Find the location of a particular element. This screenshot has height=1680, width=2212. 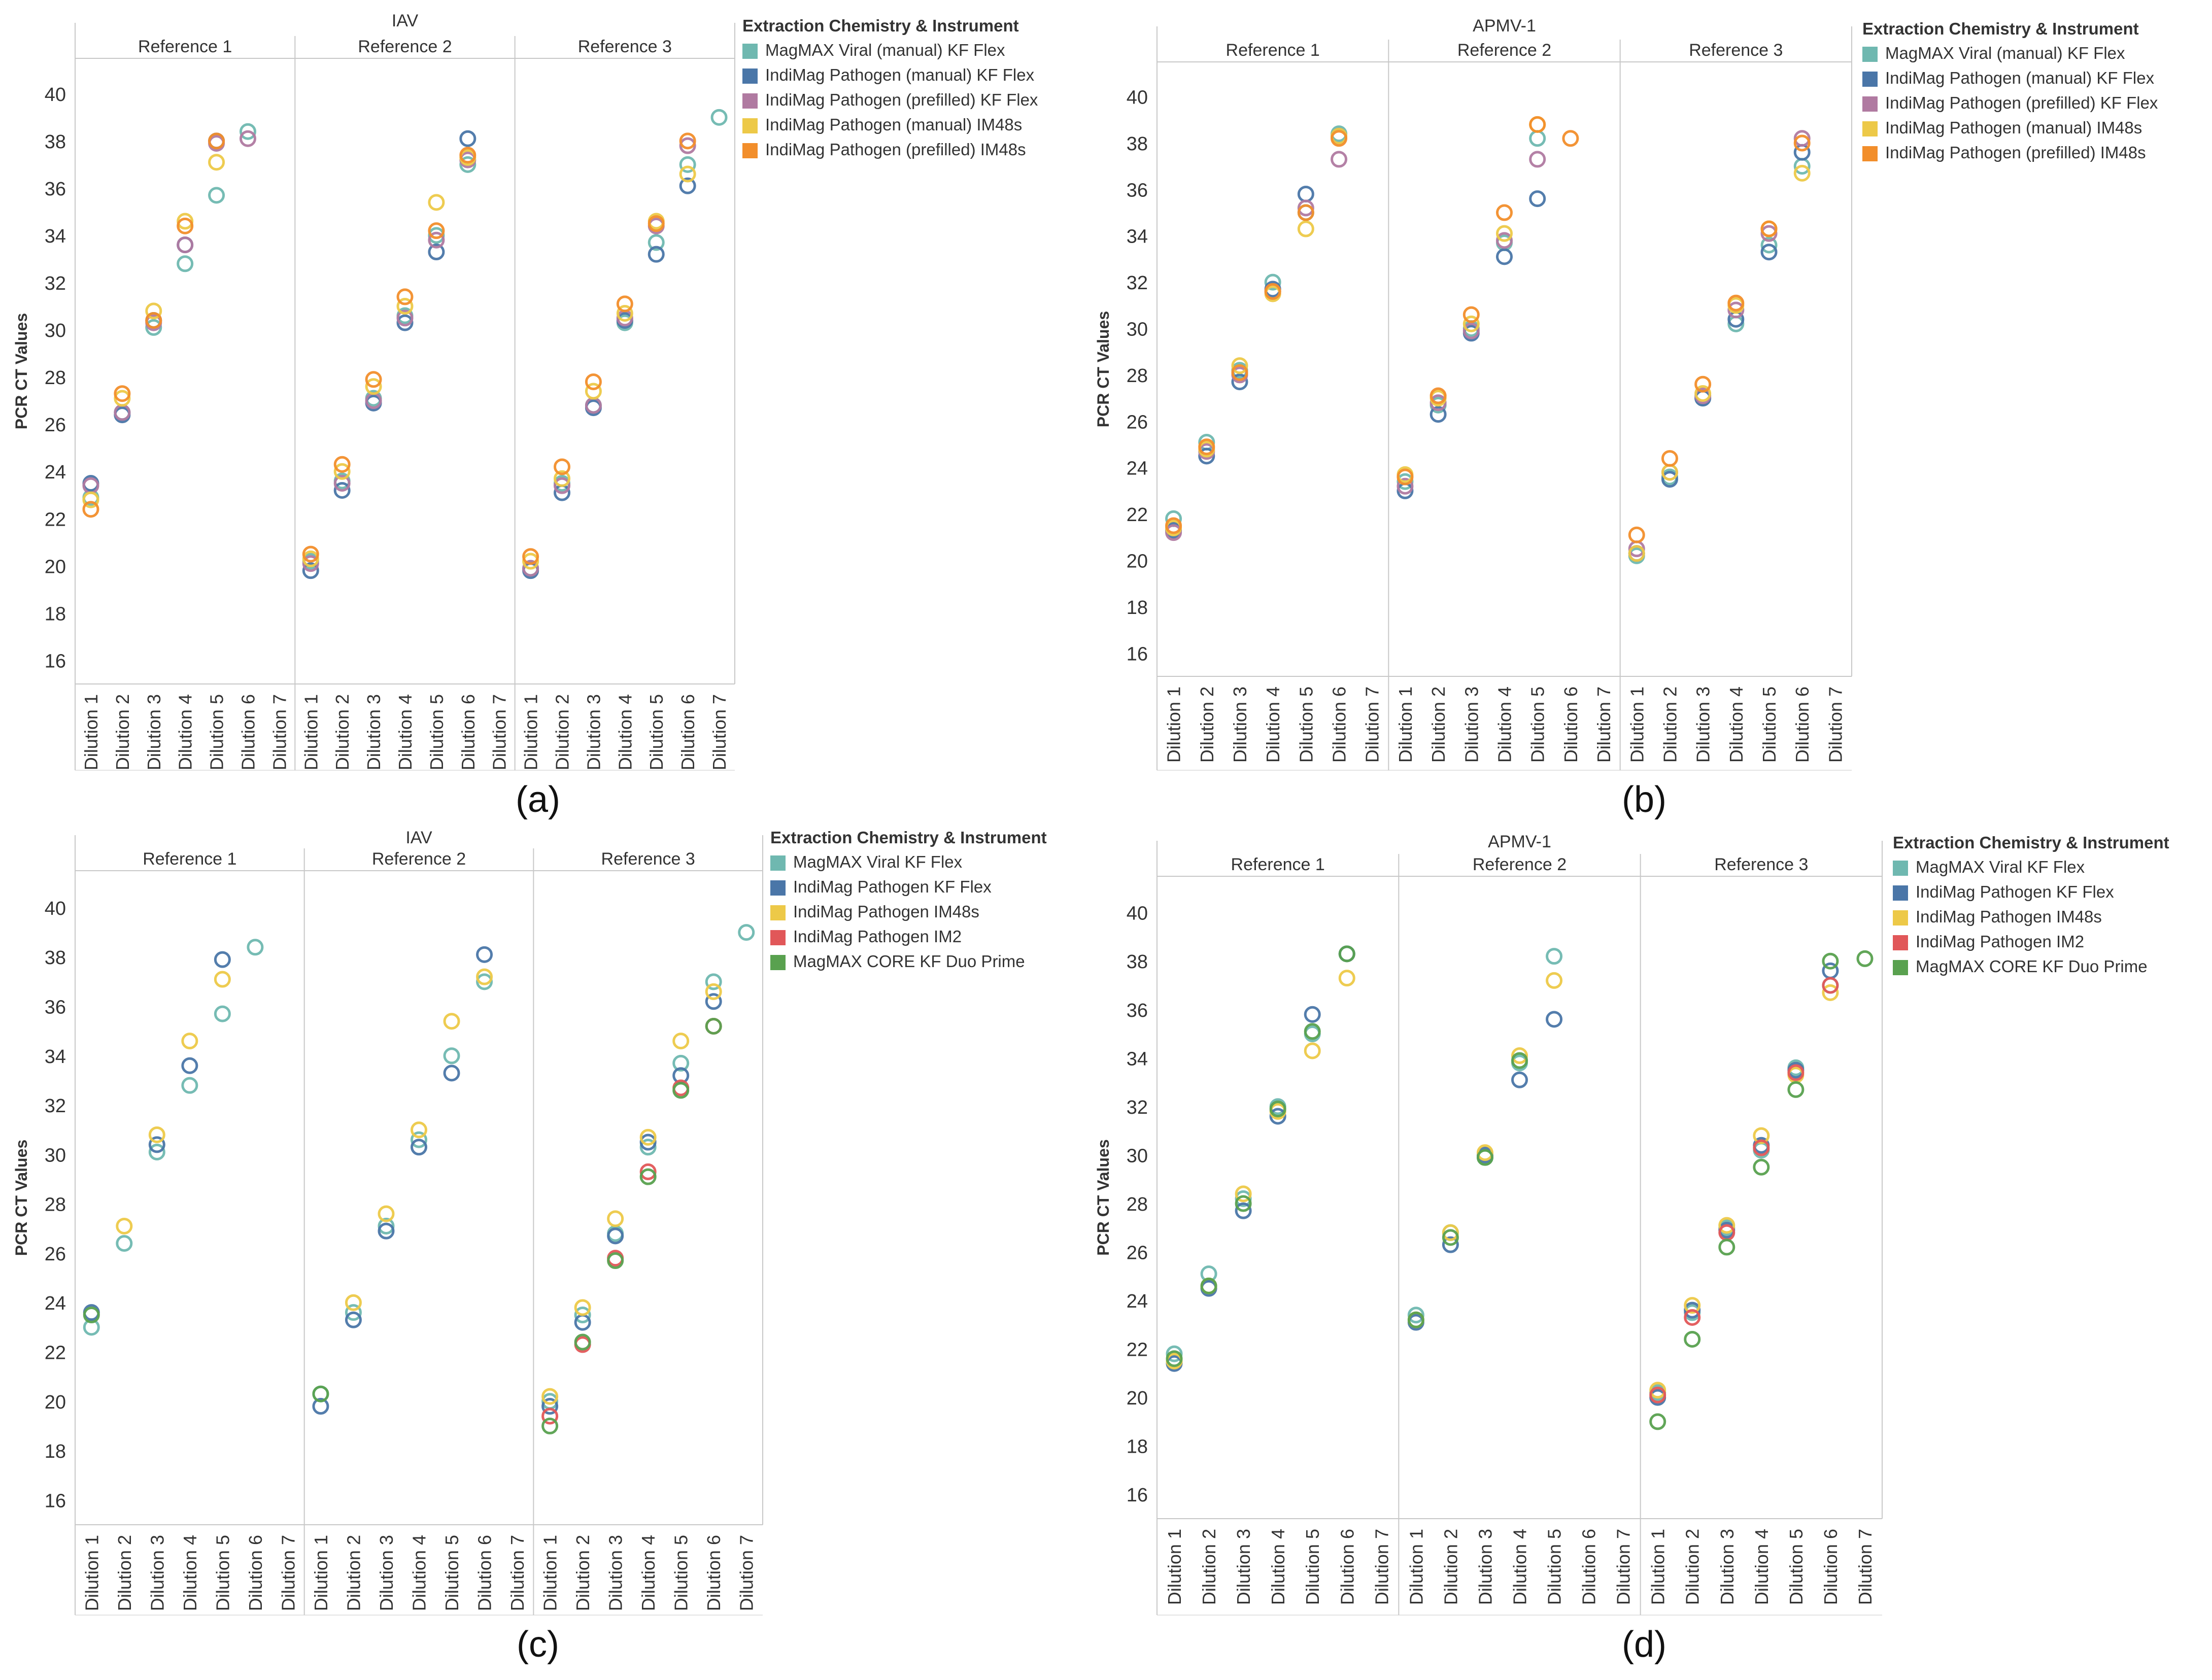

panel-caption: (d) is located at coordinates (1644, 1644).